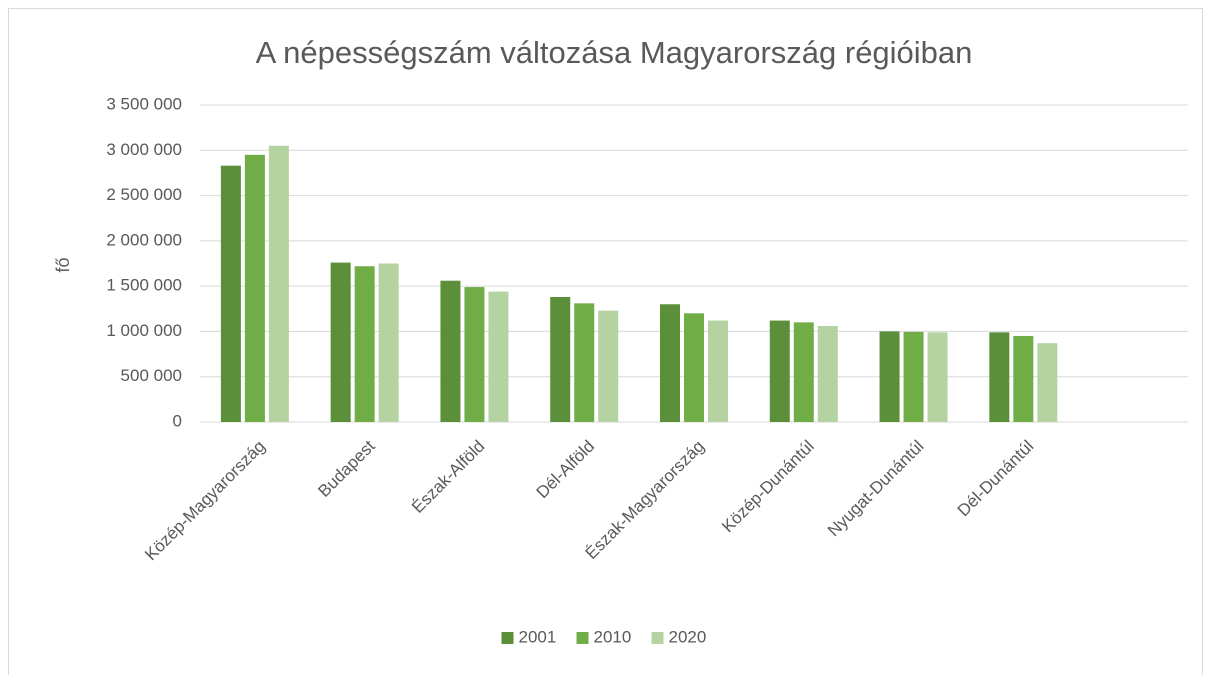 This screenshot has height=680, width=1211. I want to click on y-tick-label: 1 000 000, so click(144, 330).